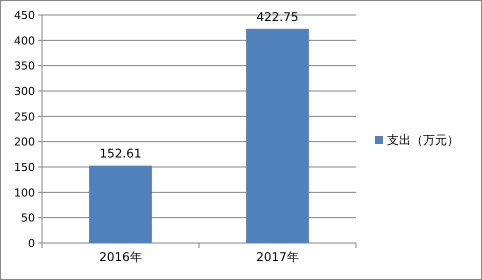 The width and height of the screenshot is (482, 280). What do you see at coordinates (24, 117) in the screenshot?
I see `y-tick-label: 250` at bounding box center [24, 117].